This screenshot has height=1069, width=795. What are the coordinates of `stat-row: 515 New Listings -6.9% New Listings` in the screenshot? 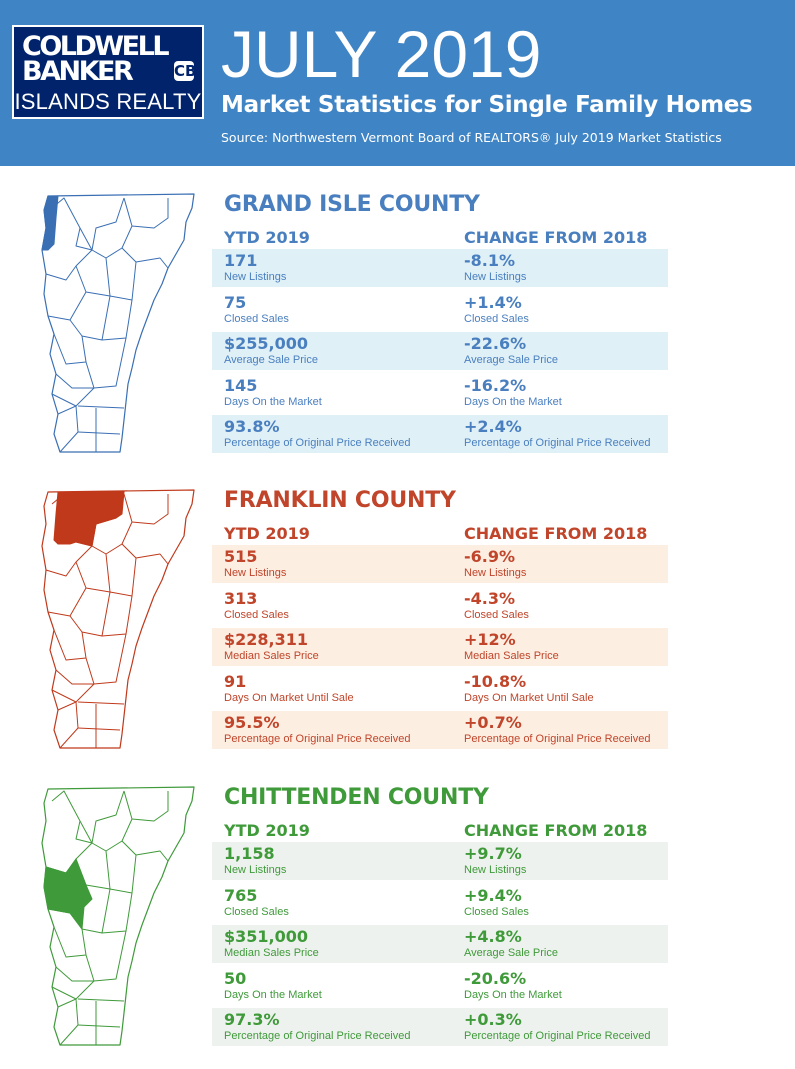 It's located at (440, 564).